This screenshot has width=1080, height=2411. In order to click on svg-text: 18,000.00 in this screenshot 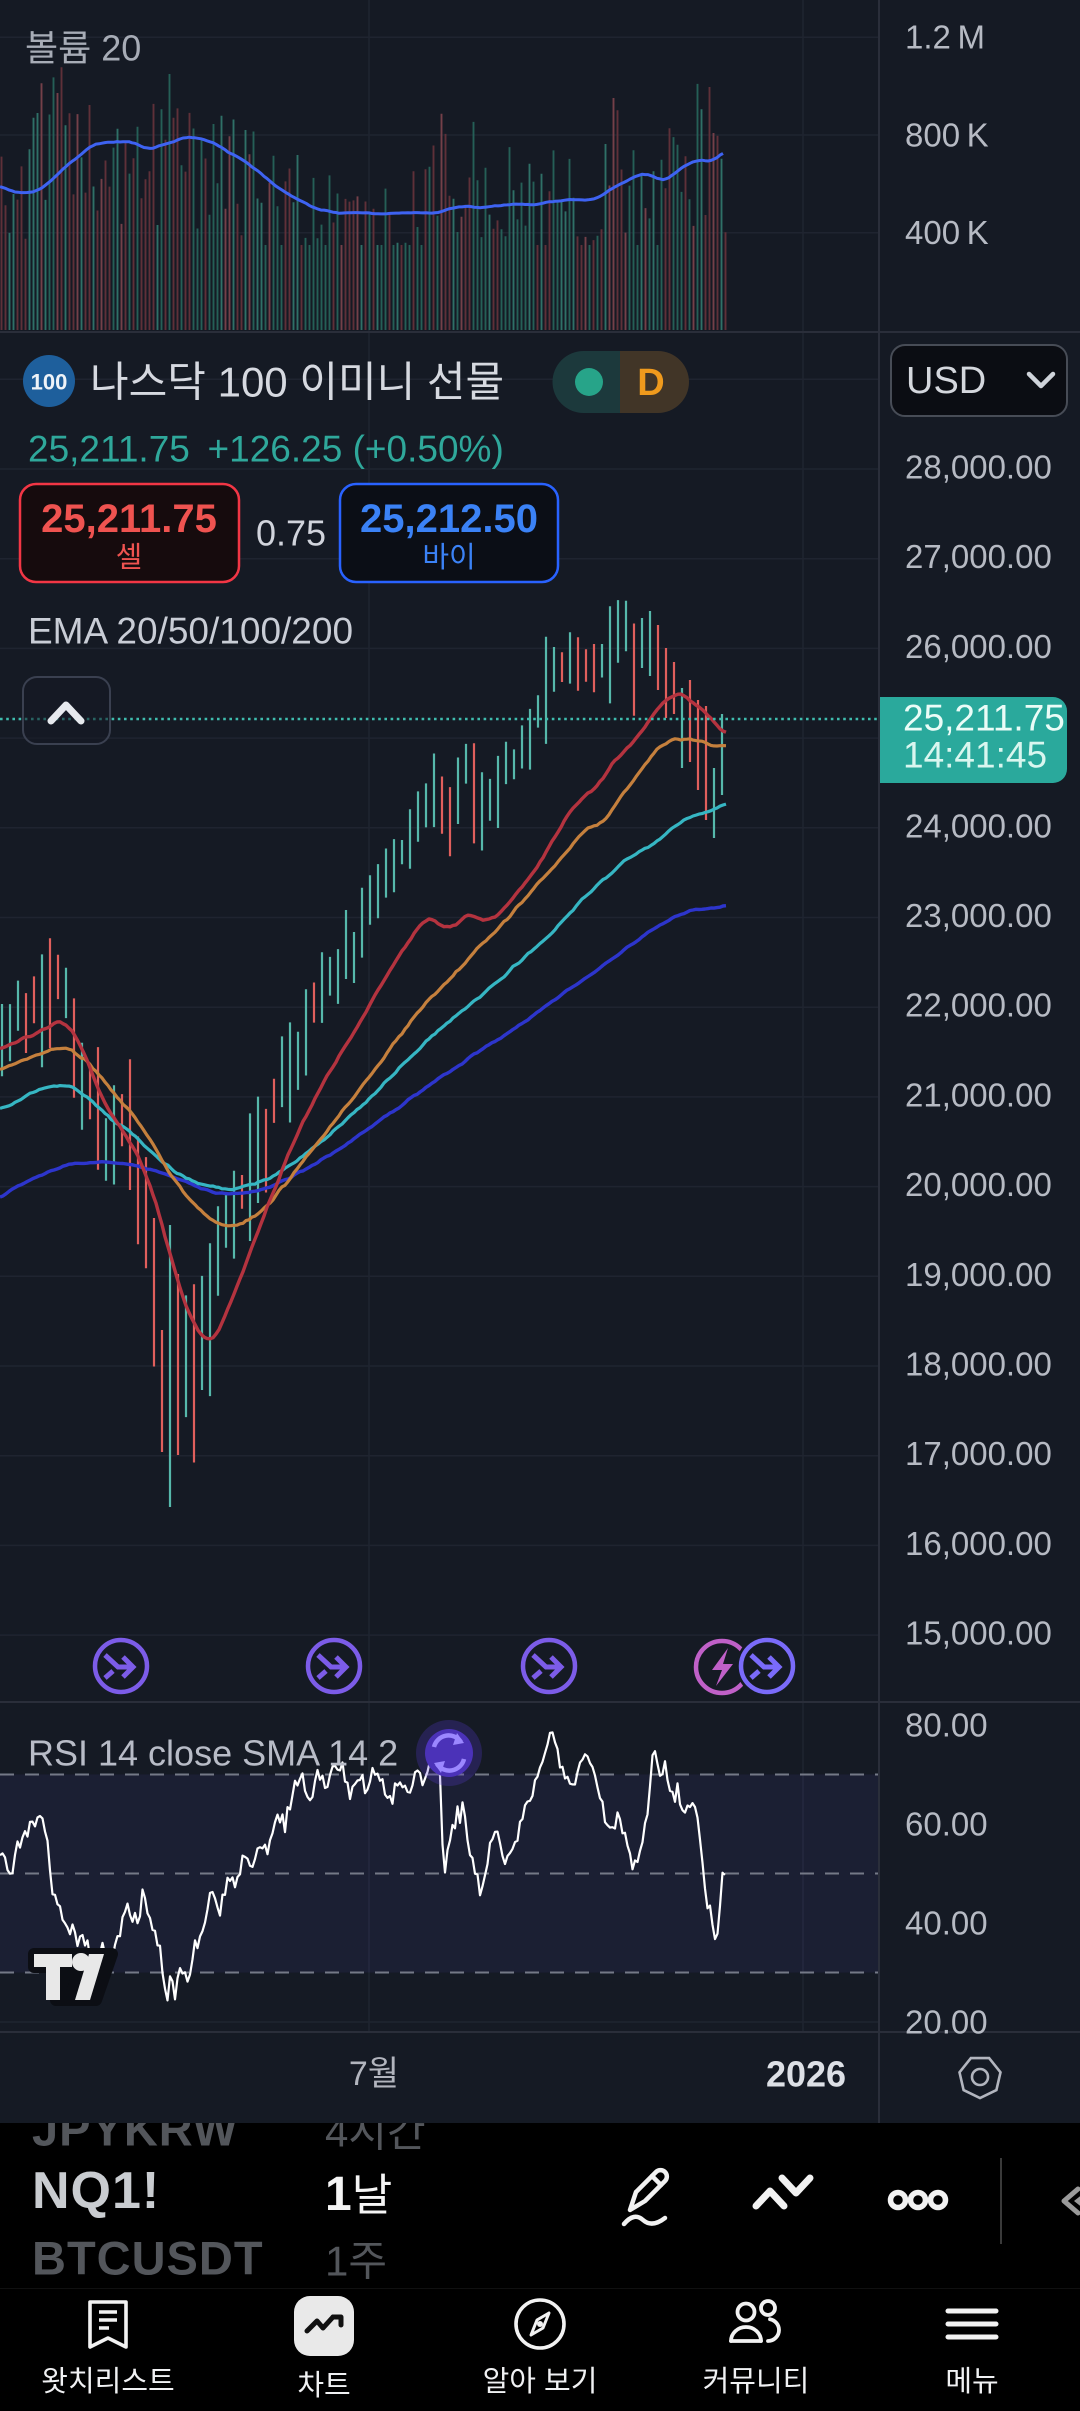, I will do `click(978, 1364)`.